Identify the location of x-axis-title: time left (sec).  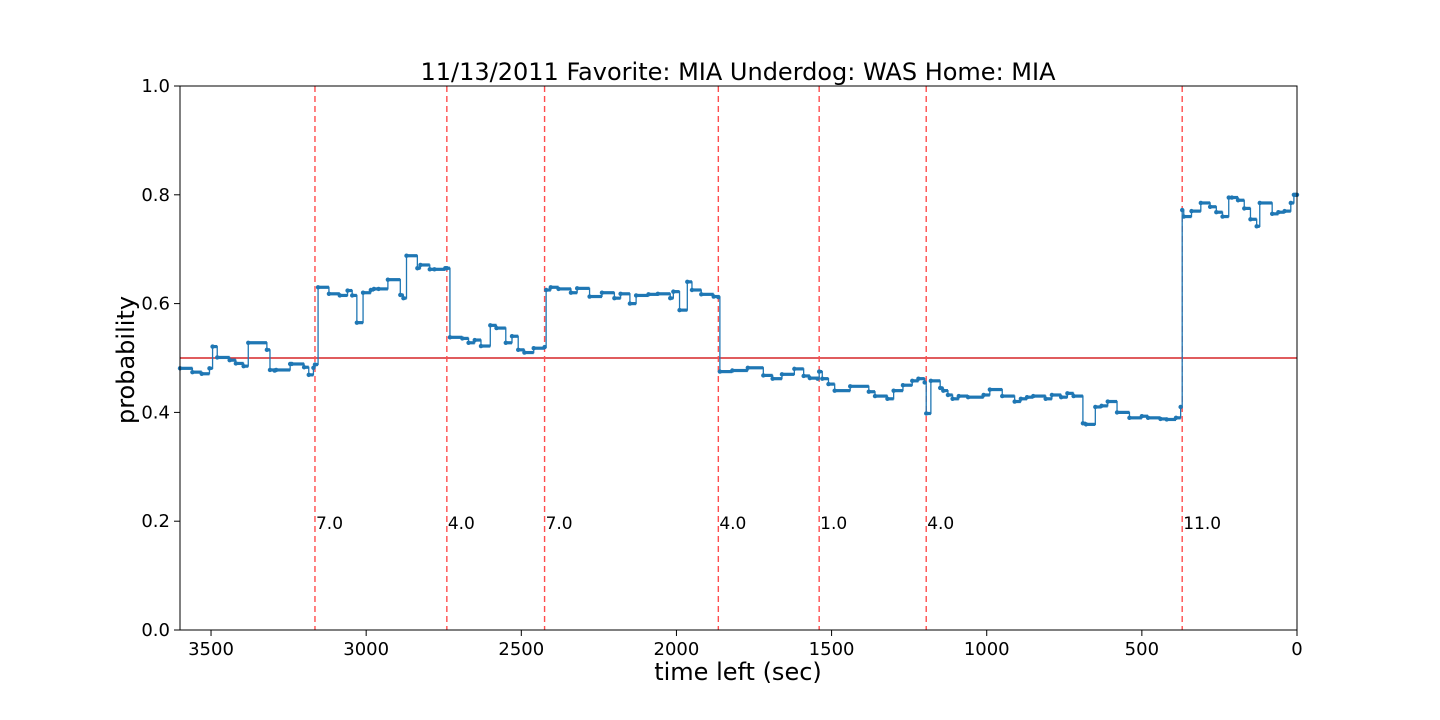
(738, 672).